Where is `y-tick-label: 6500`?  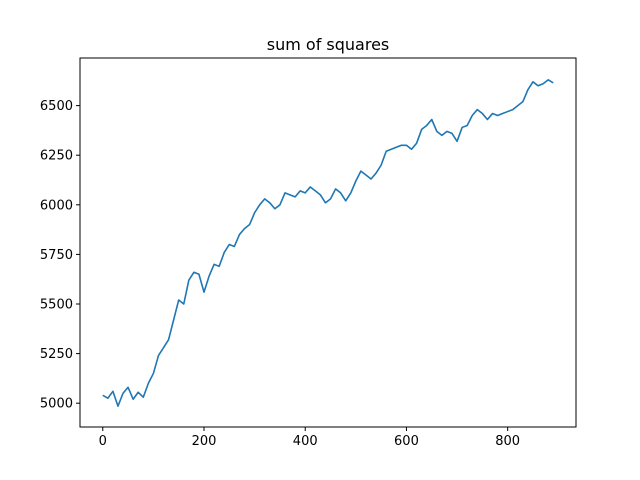
y-tick-label: 6500 is located at coordinates (56, 106).